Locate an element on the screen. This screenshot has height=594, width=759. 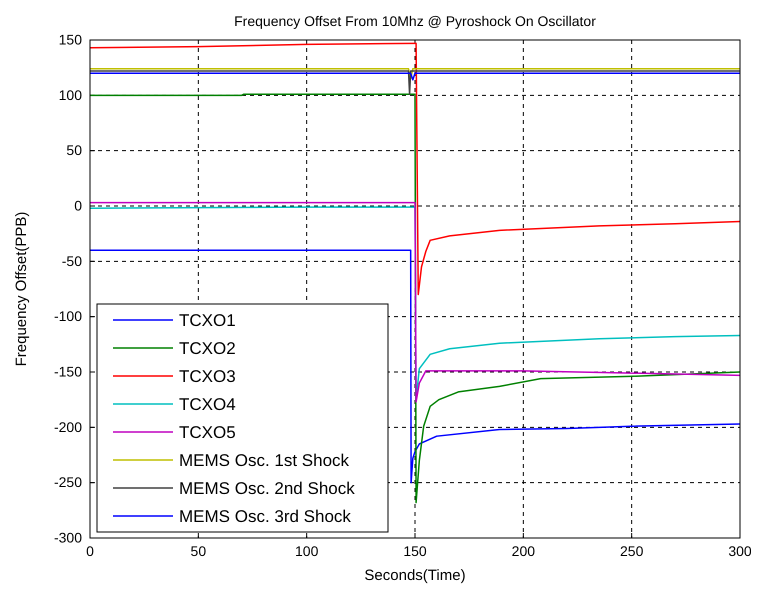
legend-label: TCXO3 is located at coordinates (207, 376).